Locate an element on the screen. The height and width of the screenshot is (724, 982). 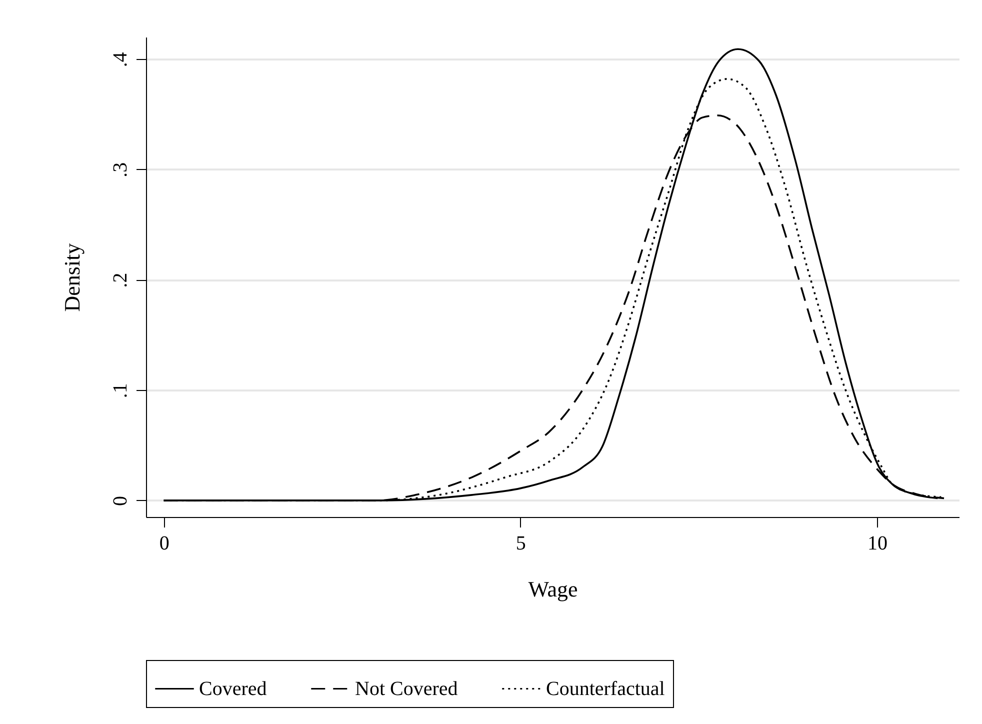
y-tick-label: 0 is located at coordinates (121, 501).